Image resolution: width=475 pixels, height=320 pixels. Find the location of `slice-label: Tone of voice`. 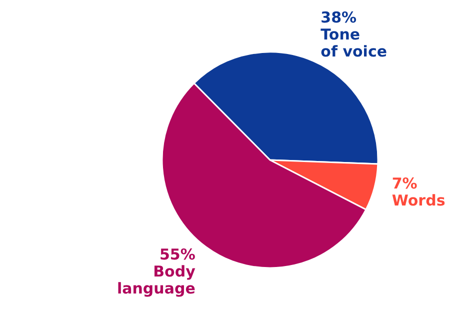

slice-label: Tone of voice is located at coordinates (354, 42).